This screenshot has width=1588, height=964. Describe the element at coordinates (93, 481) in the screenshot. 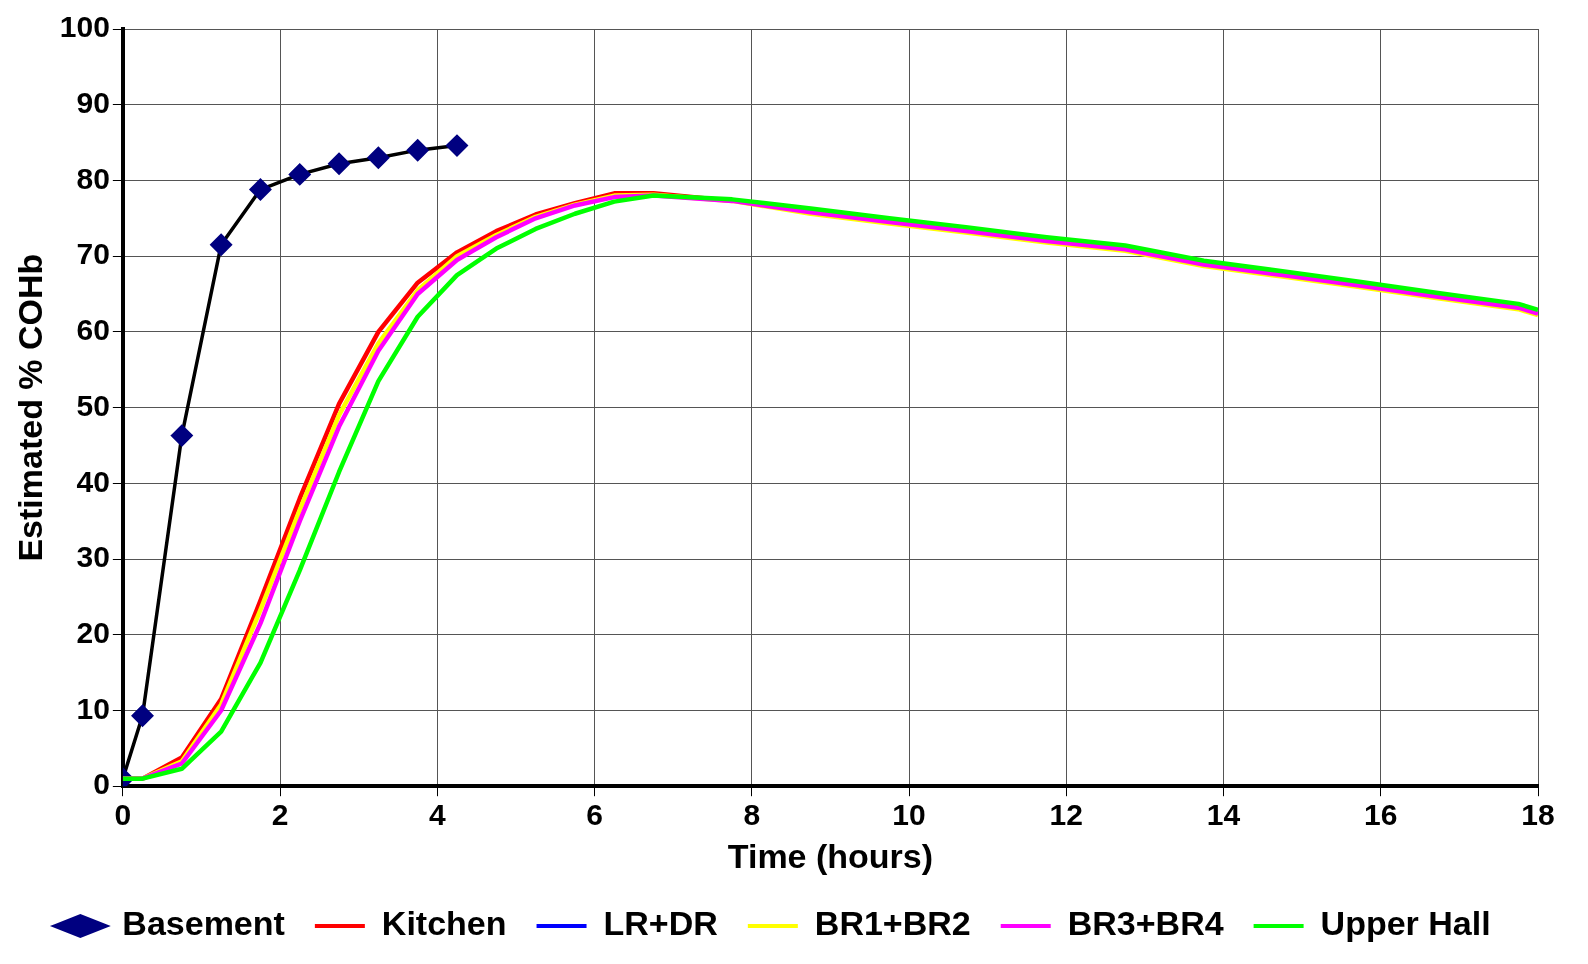

I see `y-tick-label: 40` at that location.